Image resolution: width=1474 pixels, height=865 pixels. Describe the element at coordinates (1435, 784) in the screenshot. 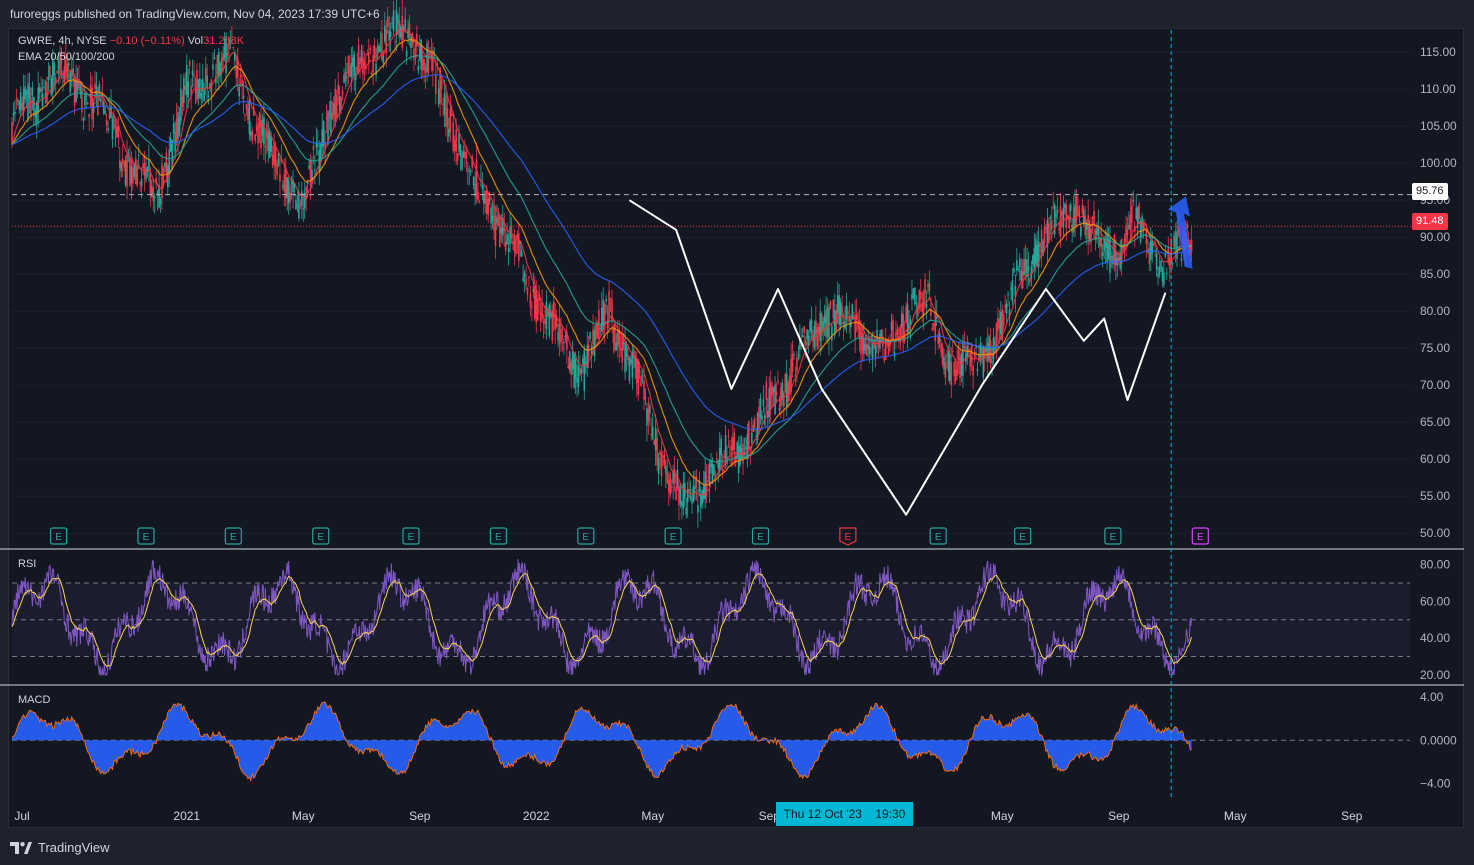

I see `macd-tick-label: −4.00` at that location.